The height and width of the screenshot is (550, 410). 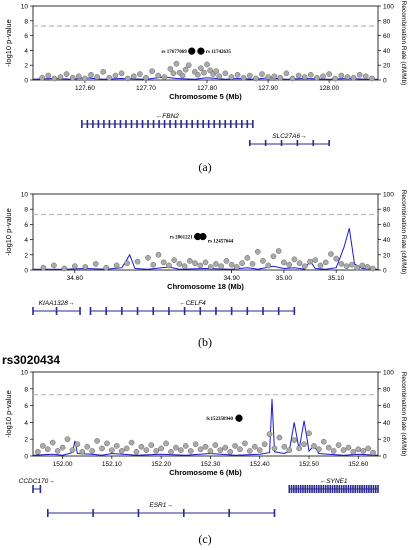 I want to click on section-title: rs3020434, so click(x=31, y=360).